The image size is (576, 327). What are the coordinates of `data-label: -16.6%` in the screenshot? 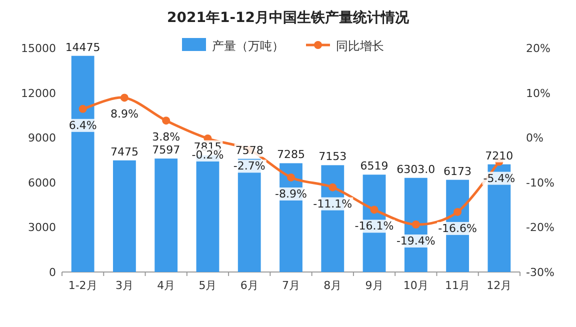 It's located at (458, 228).